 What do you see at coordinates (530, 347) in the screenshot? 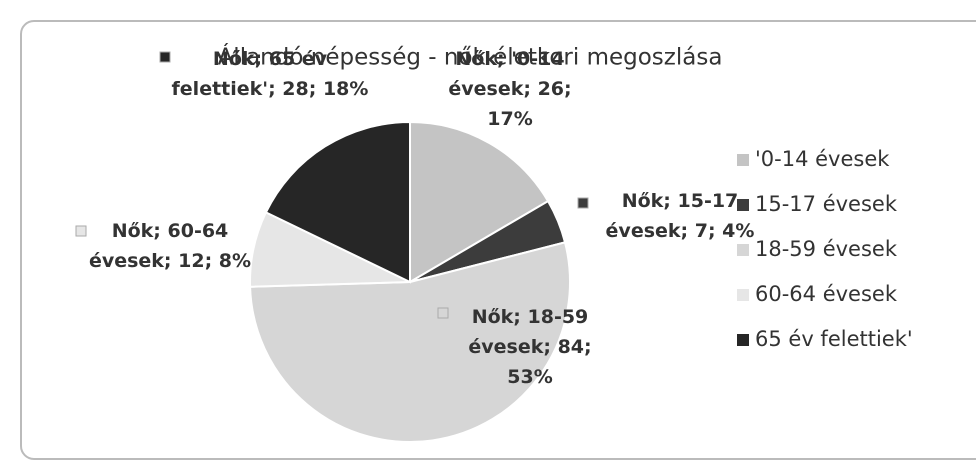
I see `data-label: Nők; 18-59 évesek; 84; 53%` at bounding box center [530, 347].